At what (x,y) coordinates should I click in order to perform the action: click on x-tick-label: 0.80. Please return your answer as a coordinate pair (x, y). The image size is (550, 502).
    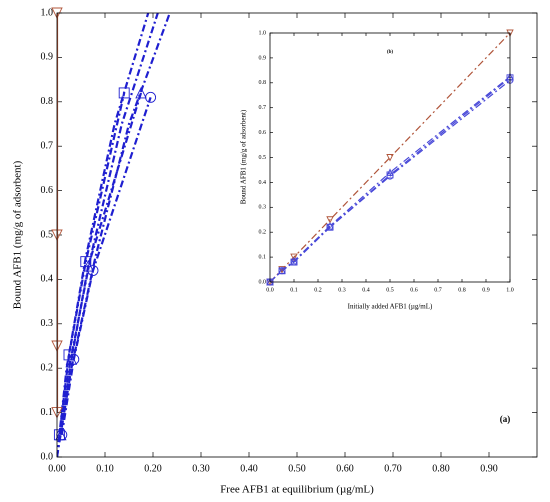
    Looking at the image, I should click on (441, 468).